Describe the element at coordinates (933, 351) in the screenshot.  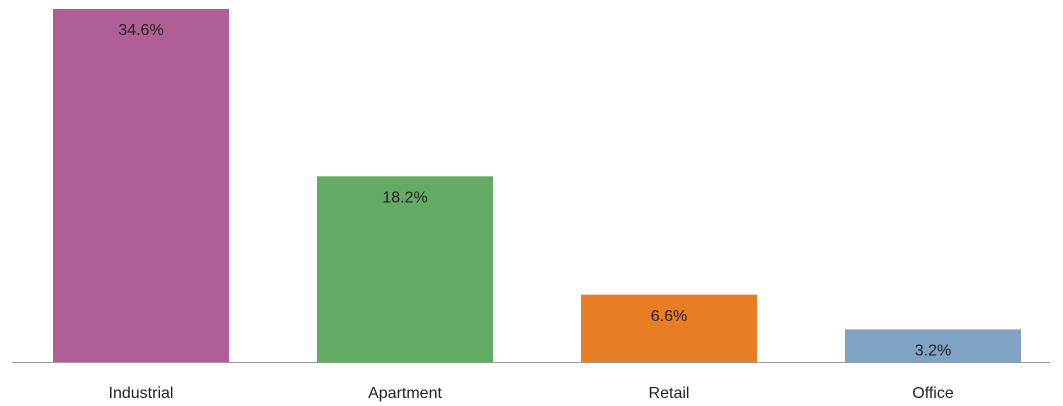
I see `value-label: 3.2%` at that location.